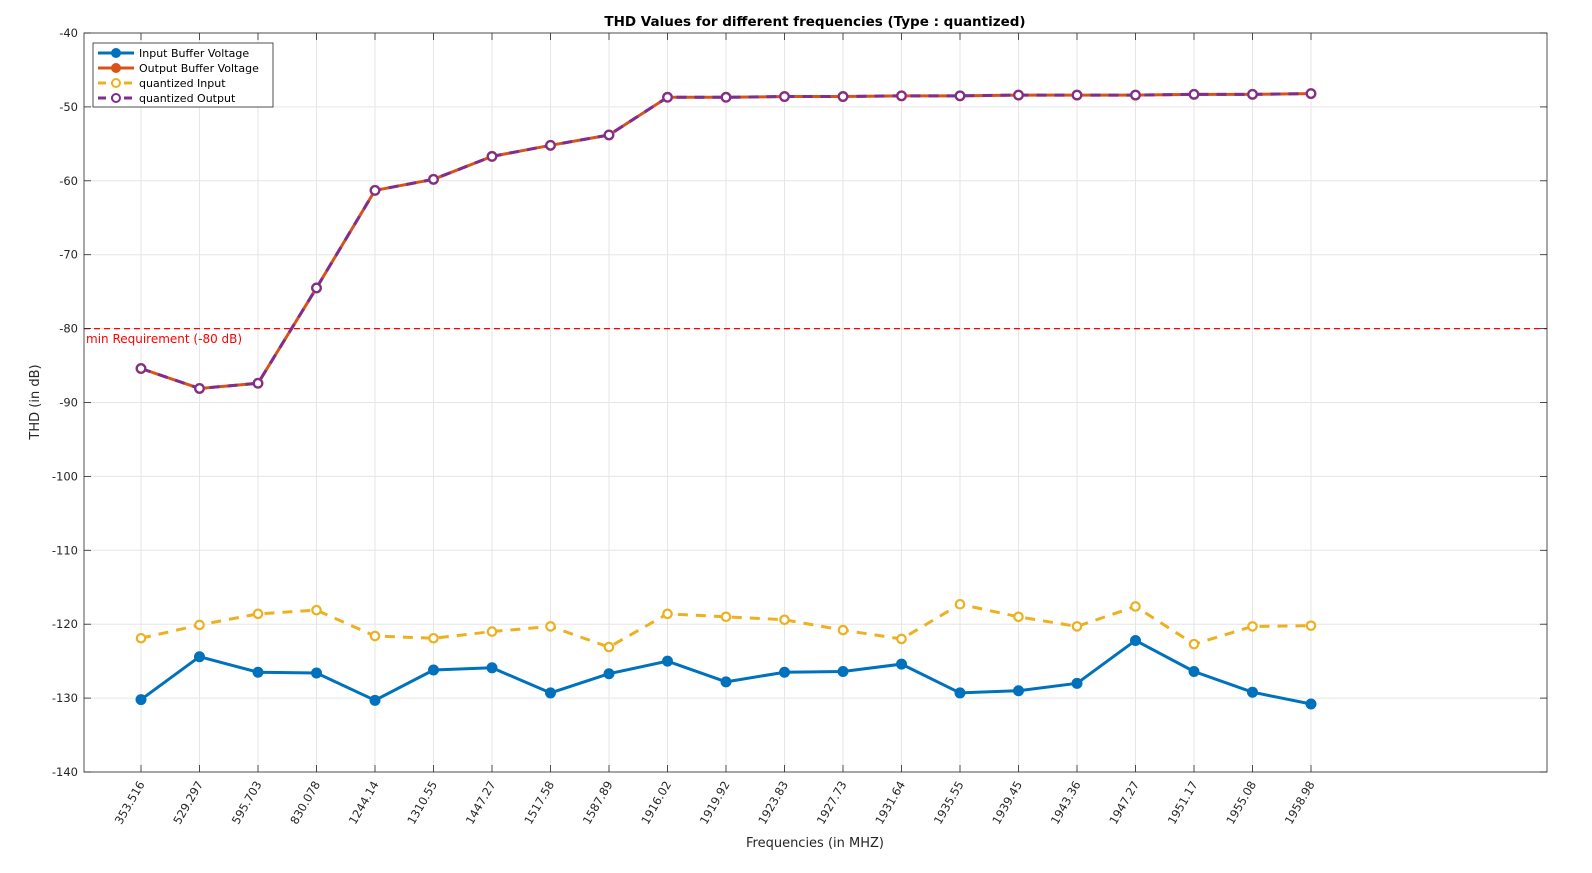 Image resolution: width=1592 pixels, height=873 pixels. Describe the element at coordinates (1066, 803) in the screenshot. I see `x-tick-label: 1943.36` at that location.